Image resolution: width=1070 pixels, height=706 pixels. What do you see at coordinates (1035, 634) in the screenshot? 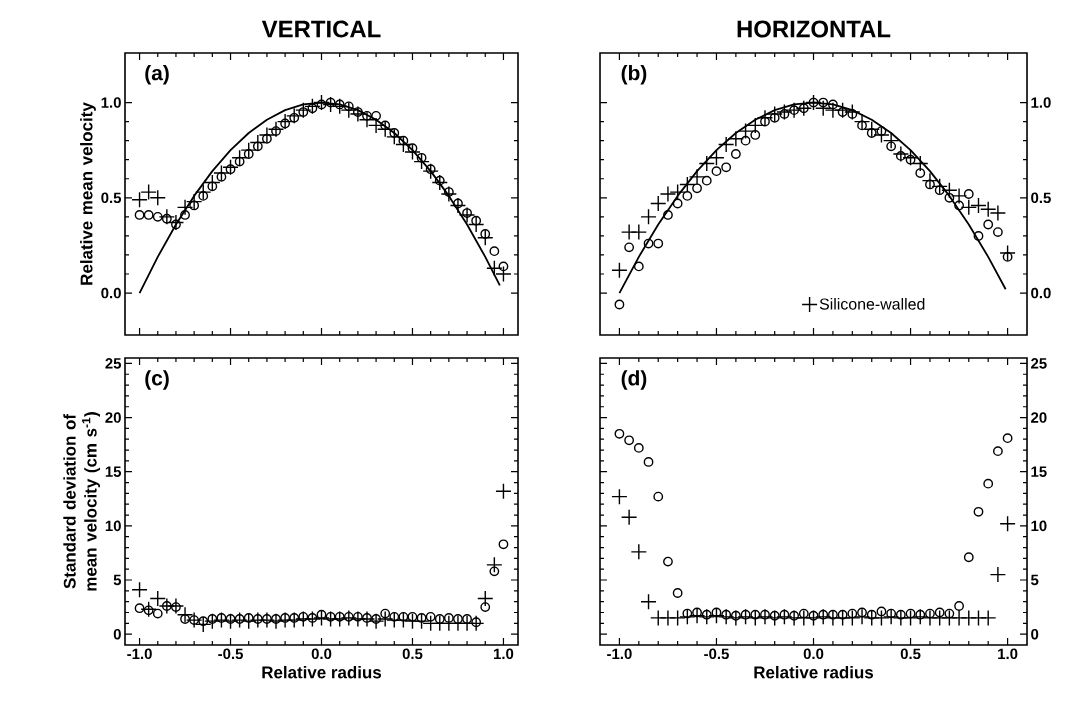
I see `y-tick-label: 0` at bounding box center [1035, 634].